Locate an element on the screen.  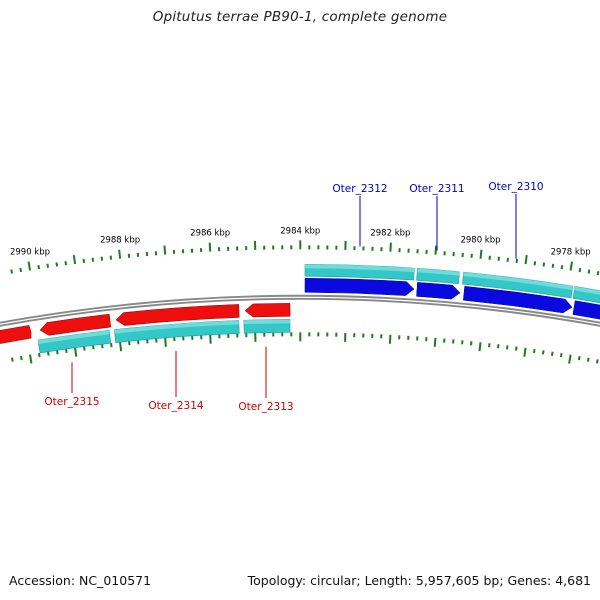
scale-tick-label: 2982 kbp is located at coordinates (390, 234).